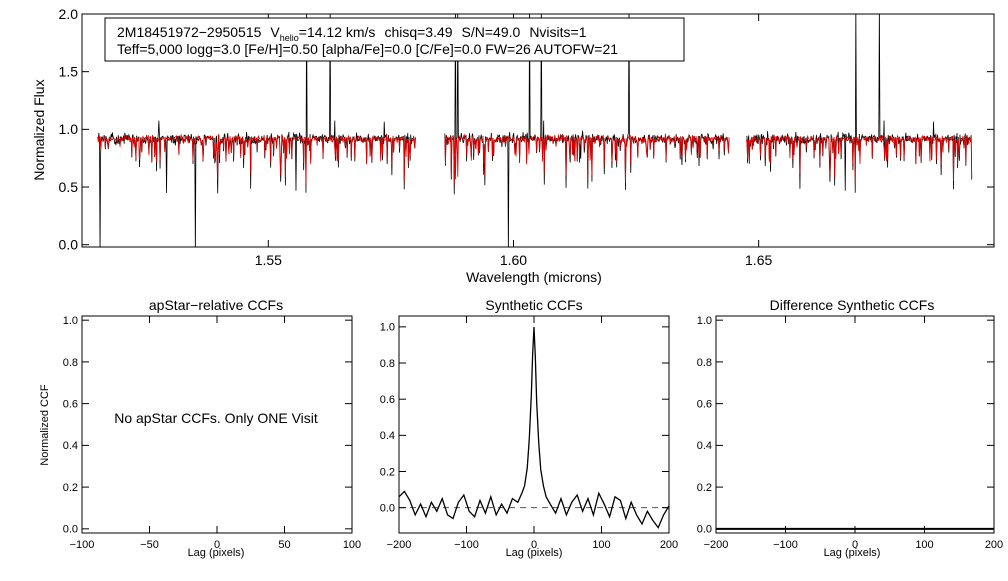 The height and width of the screenshot is (581, 1008). Describe the element at coordinates (399, 545) in the screenshot. I see `synthetic-ccf-xtick-label: −200` at that location.